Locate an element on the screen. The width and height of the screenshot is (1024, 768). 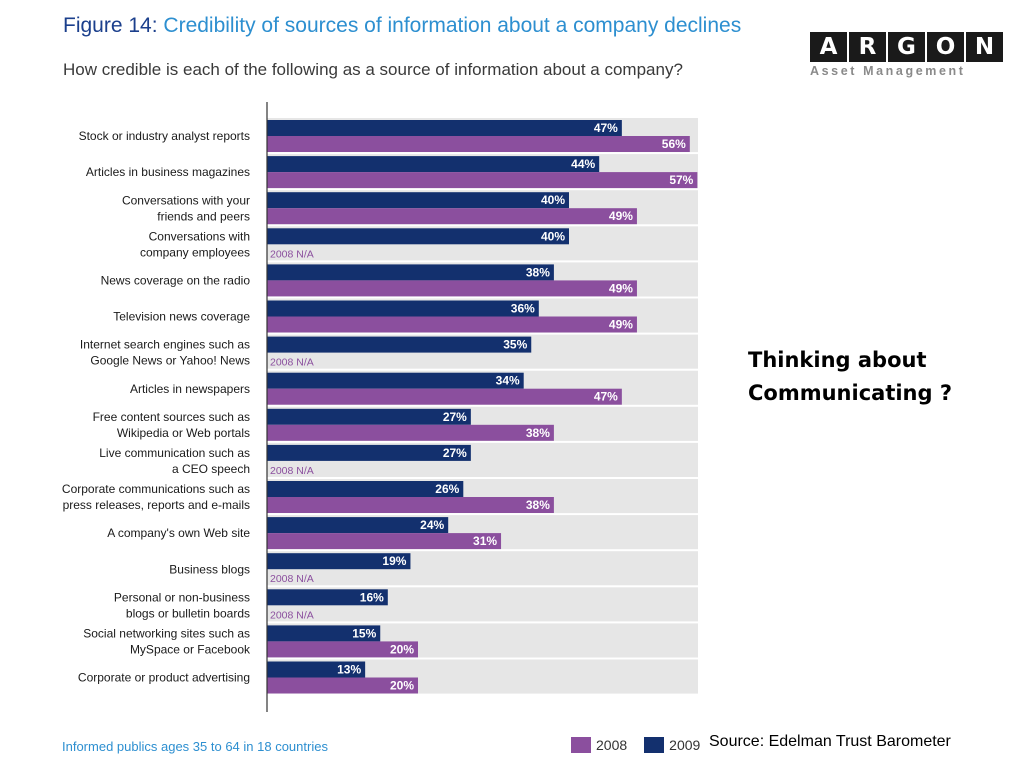
logo-letter: N is located at coordinates (984, 47).